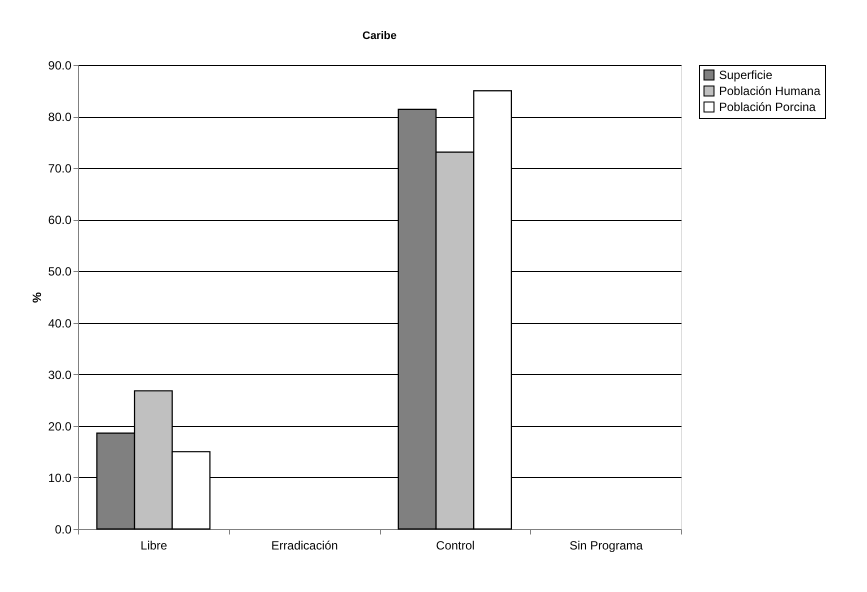  Describe the element at coordinates (60, 117) in the screenshot. I see `y-tick-label: 80.0` at that location.